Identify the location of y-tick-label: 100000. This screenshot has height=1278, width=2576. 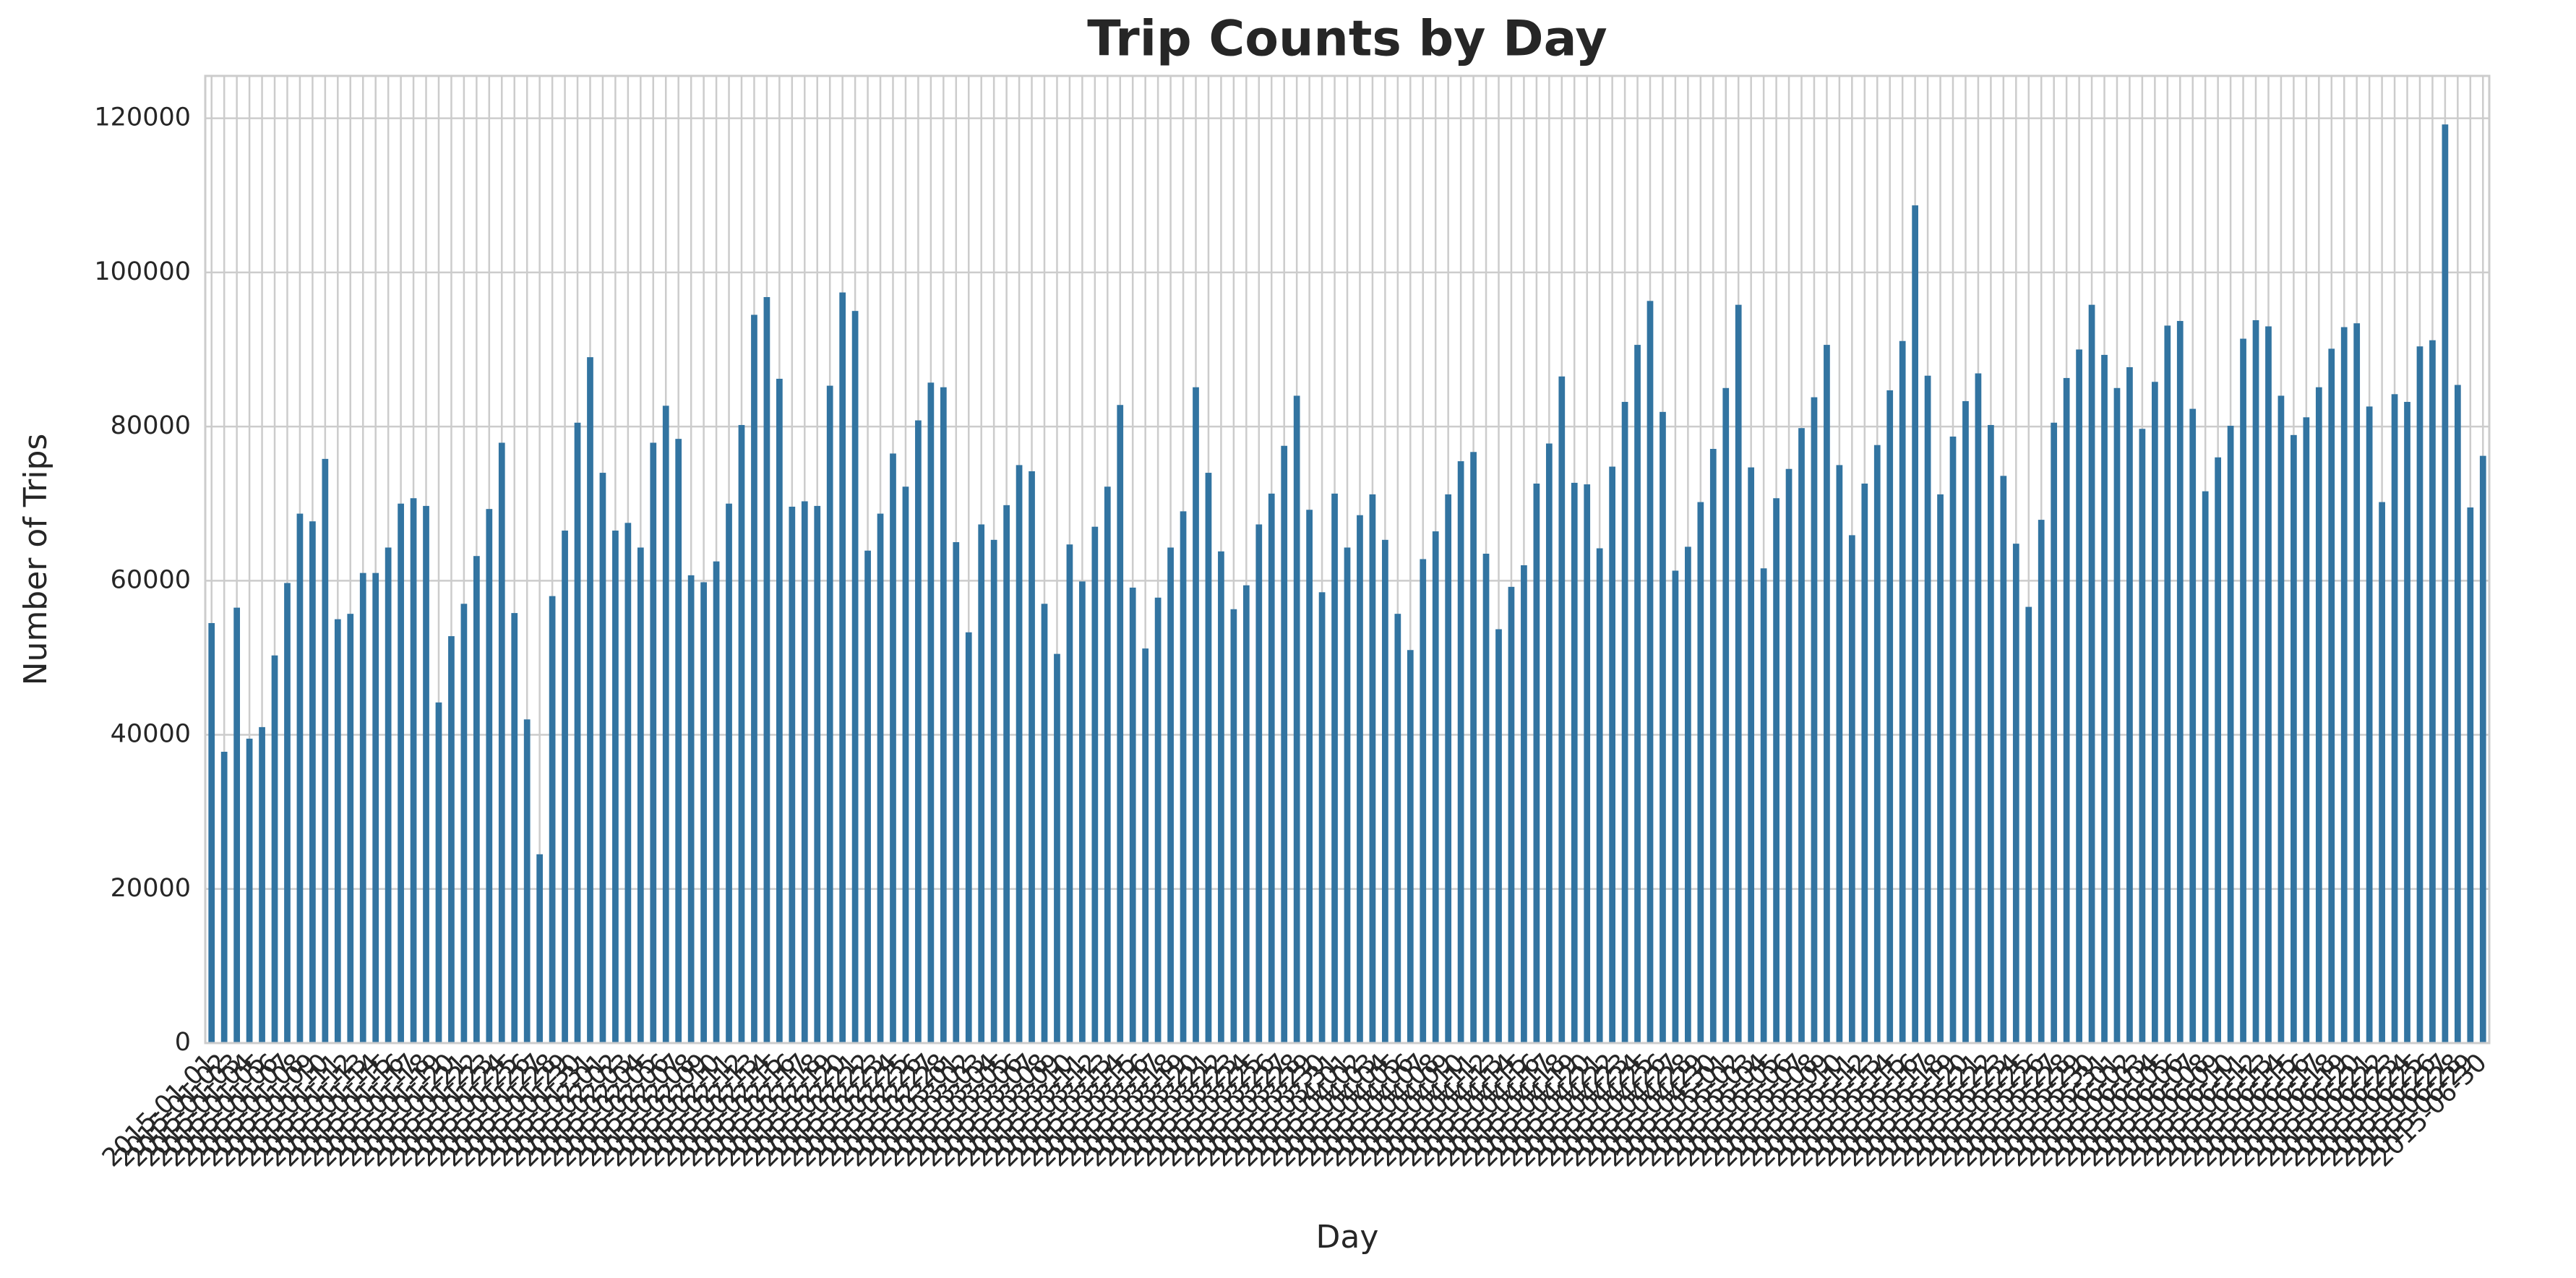
(142, 271).